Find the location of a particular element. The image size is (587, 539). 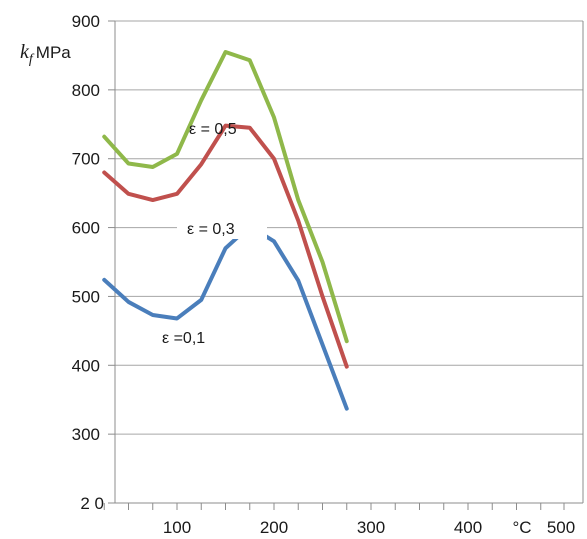

y-tick-label: 600 is located at coordinates (86, 228).